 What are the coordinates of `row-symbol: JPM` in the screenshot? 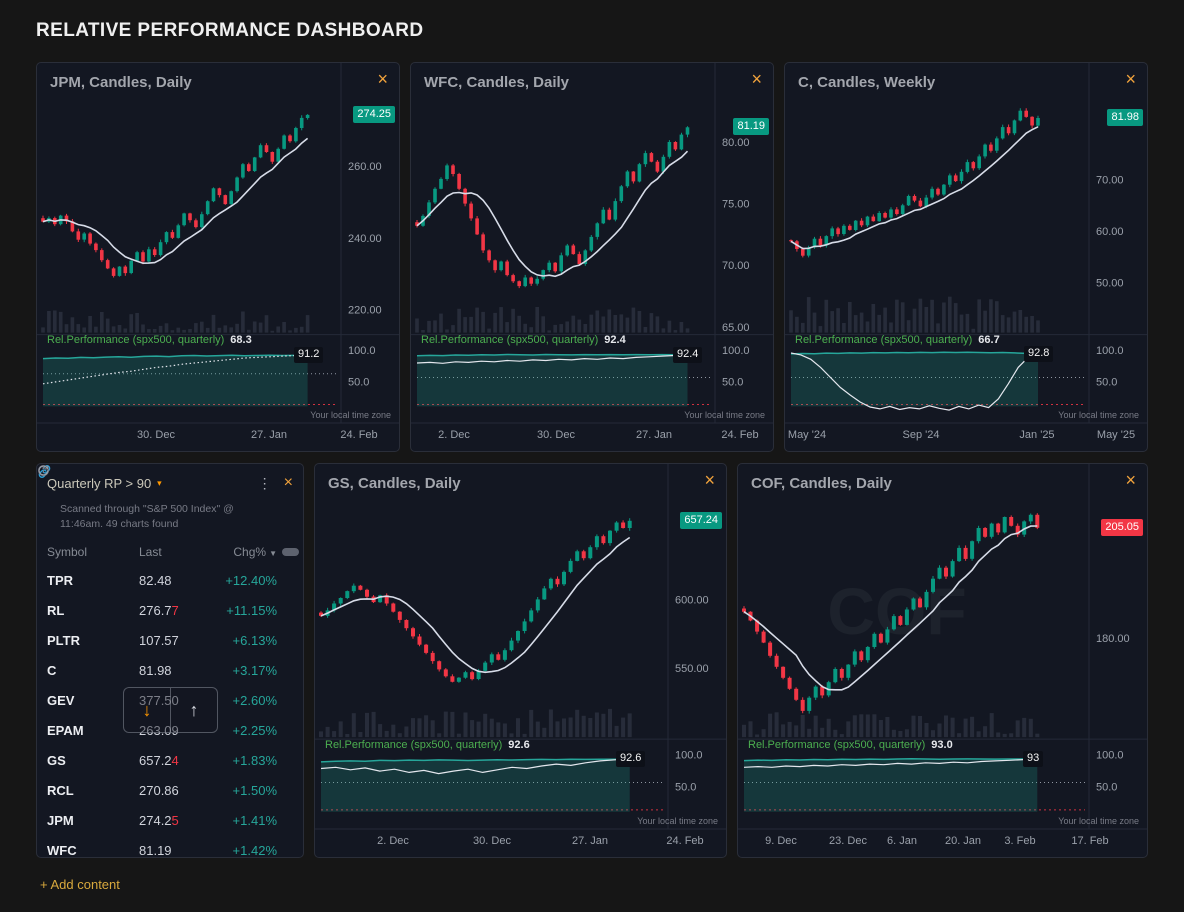 It's located at (60, 820).